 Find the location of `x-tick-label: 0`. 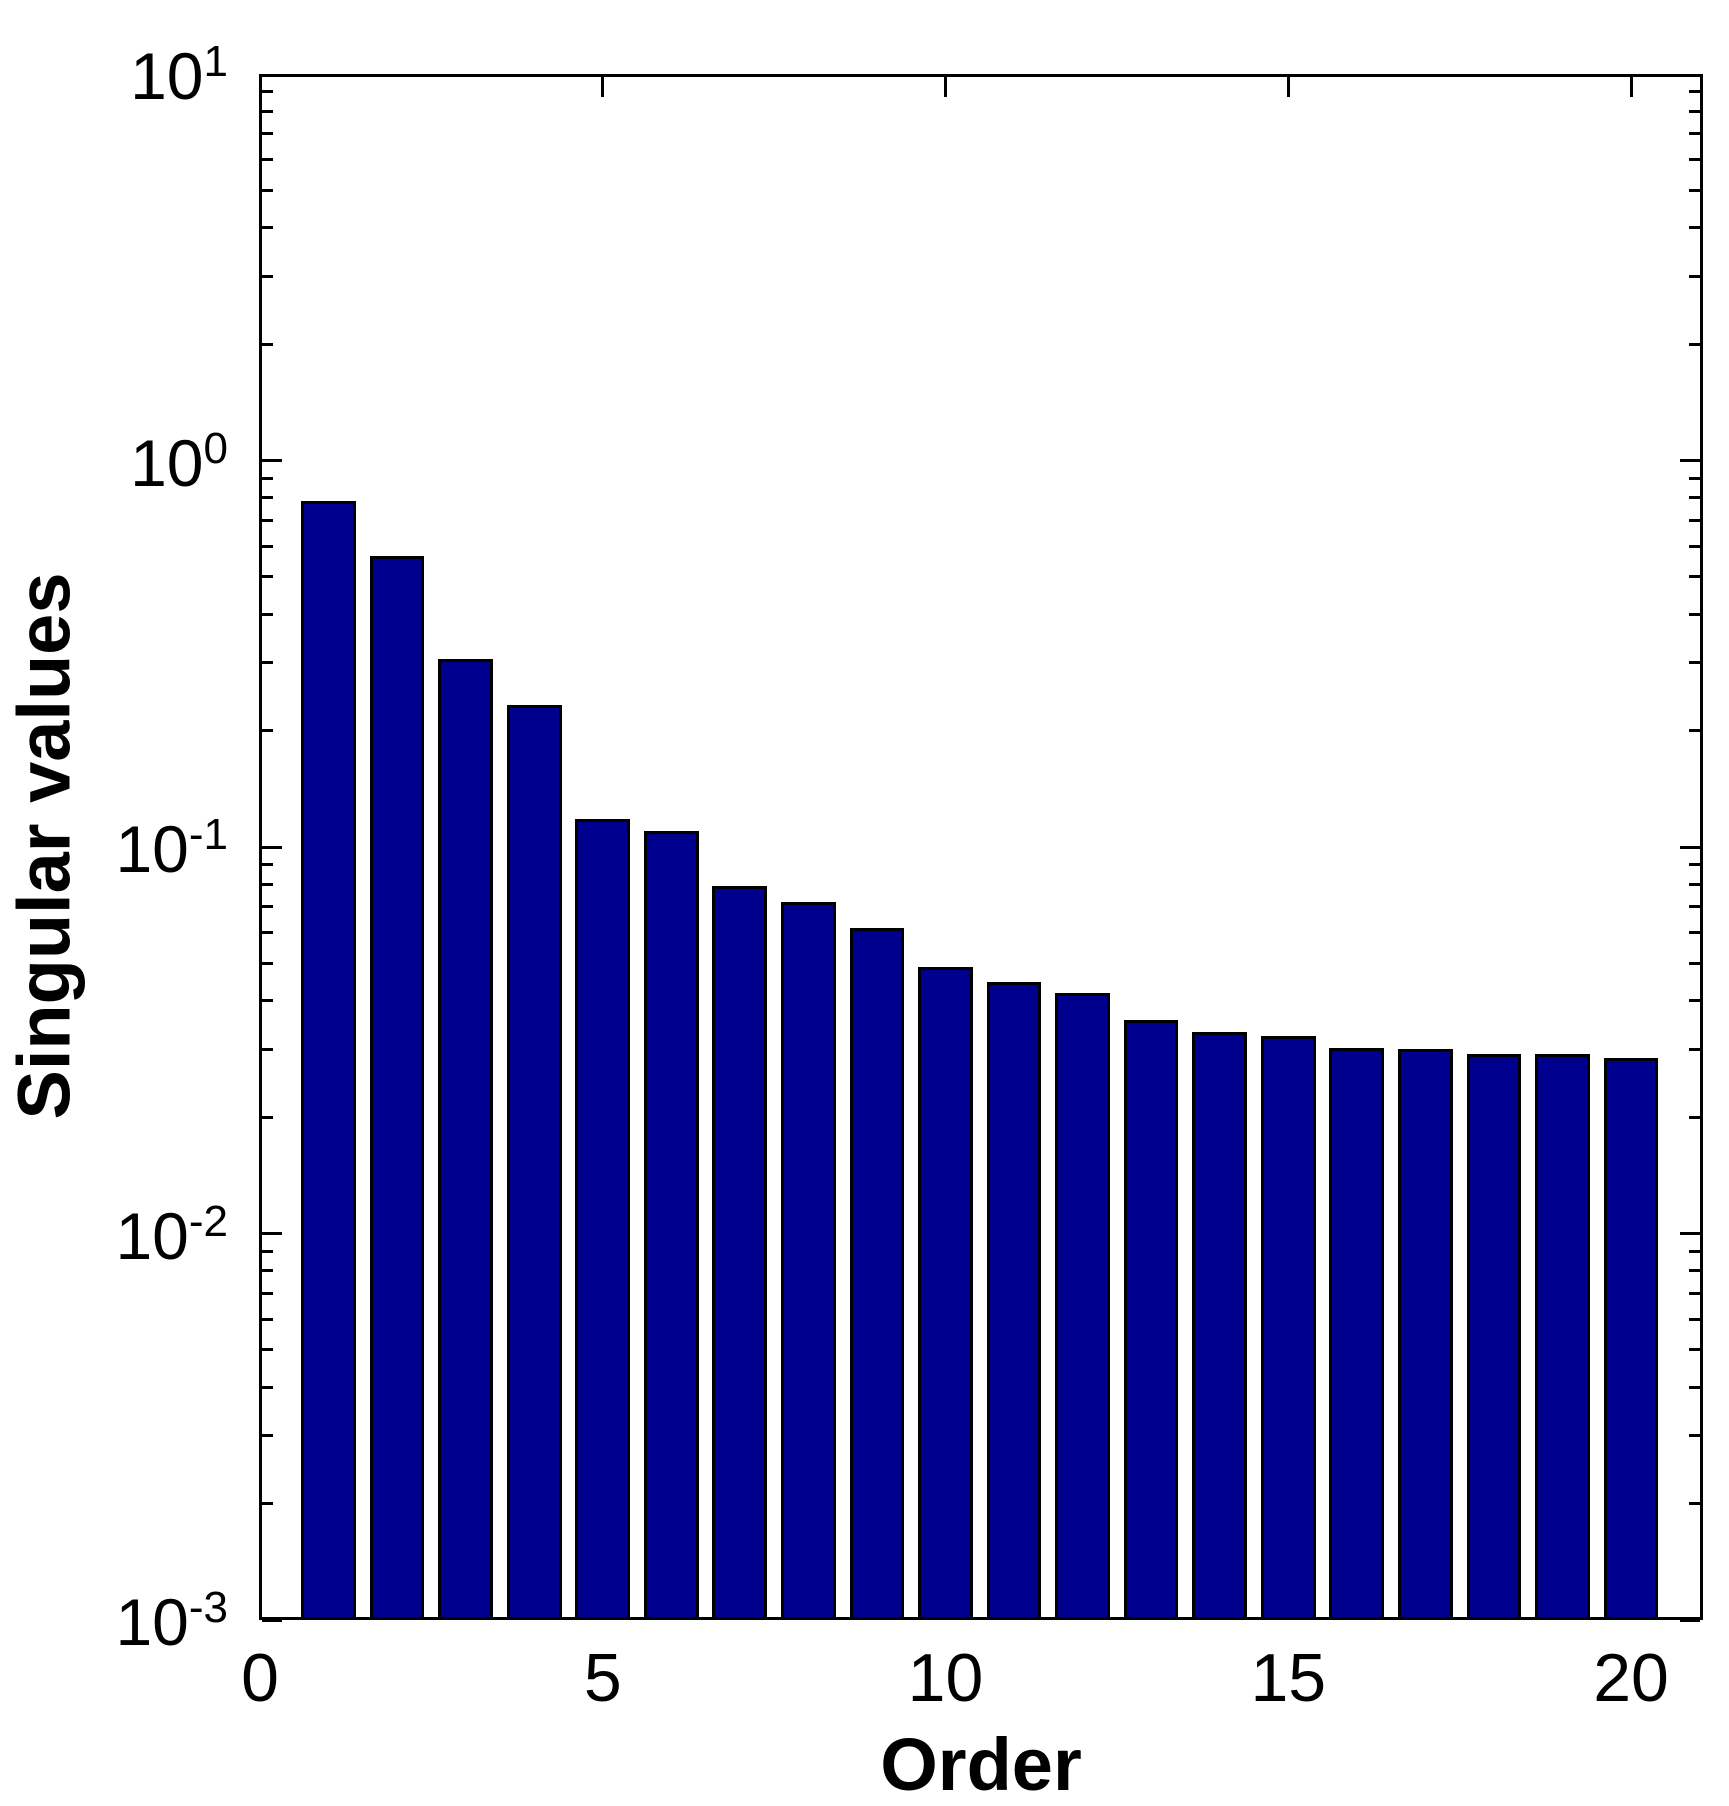

x-tick-label: 0 is located at coordinates (260, 1678).